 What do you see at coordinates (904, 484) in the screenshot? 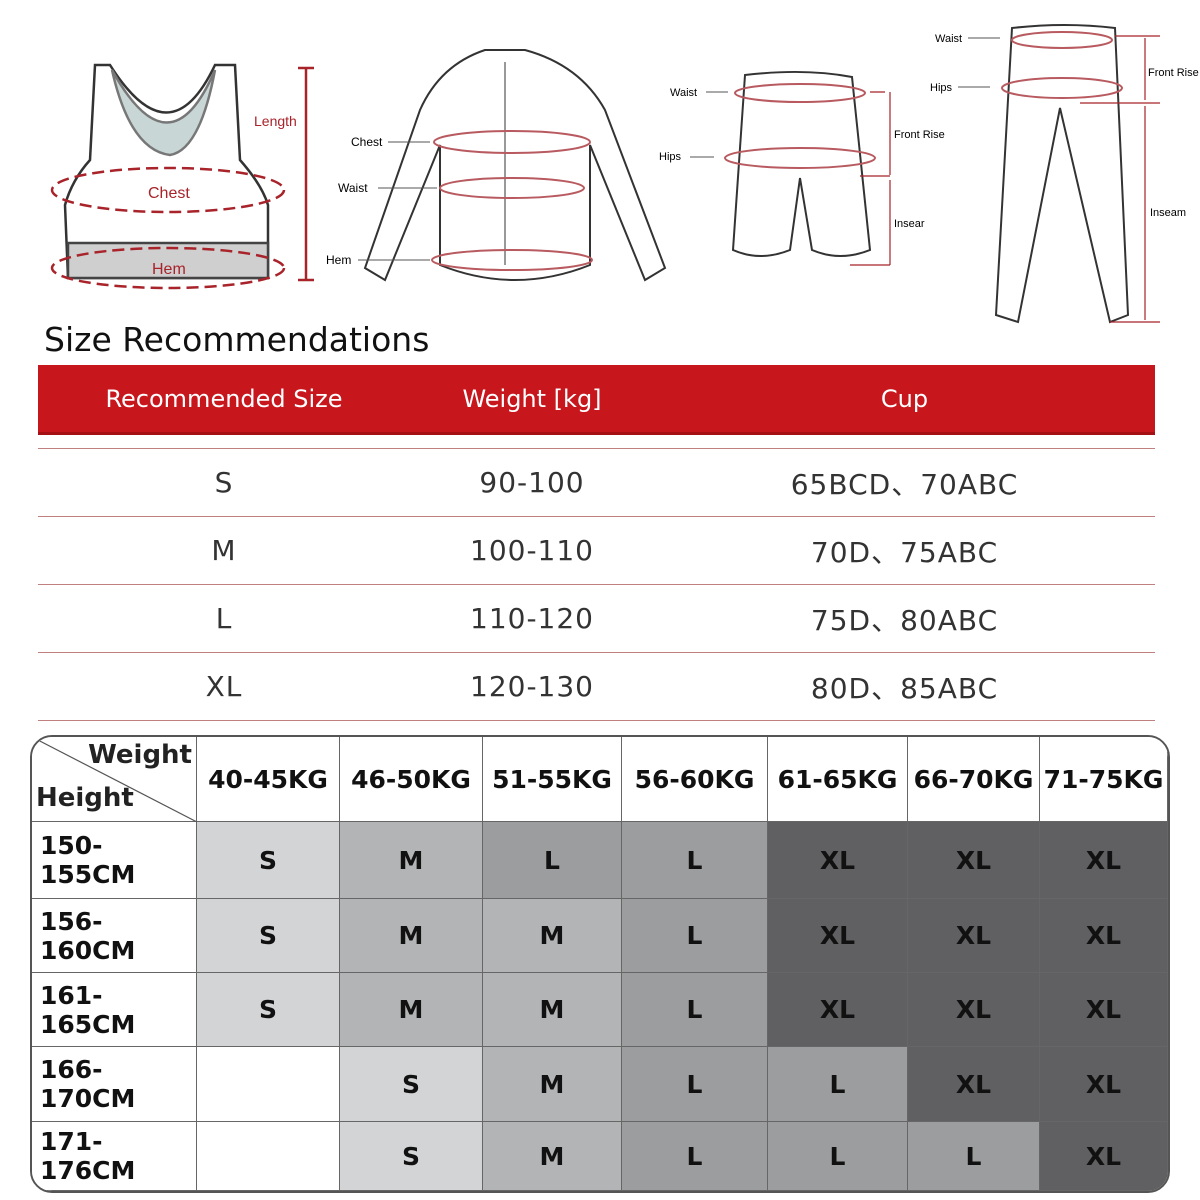
I see `cup-cell: 65BCD、70ABC` at bounding box center [904, 484].